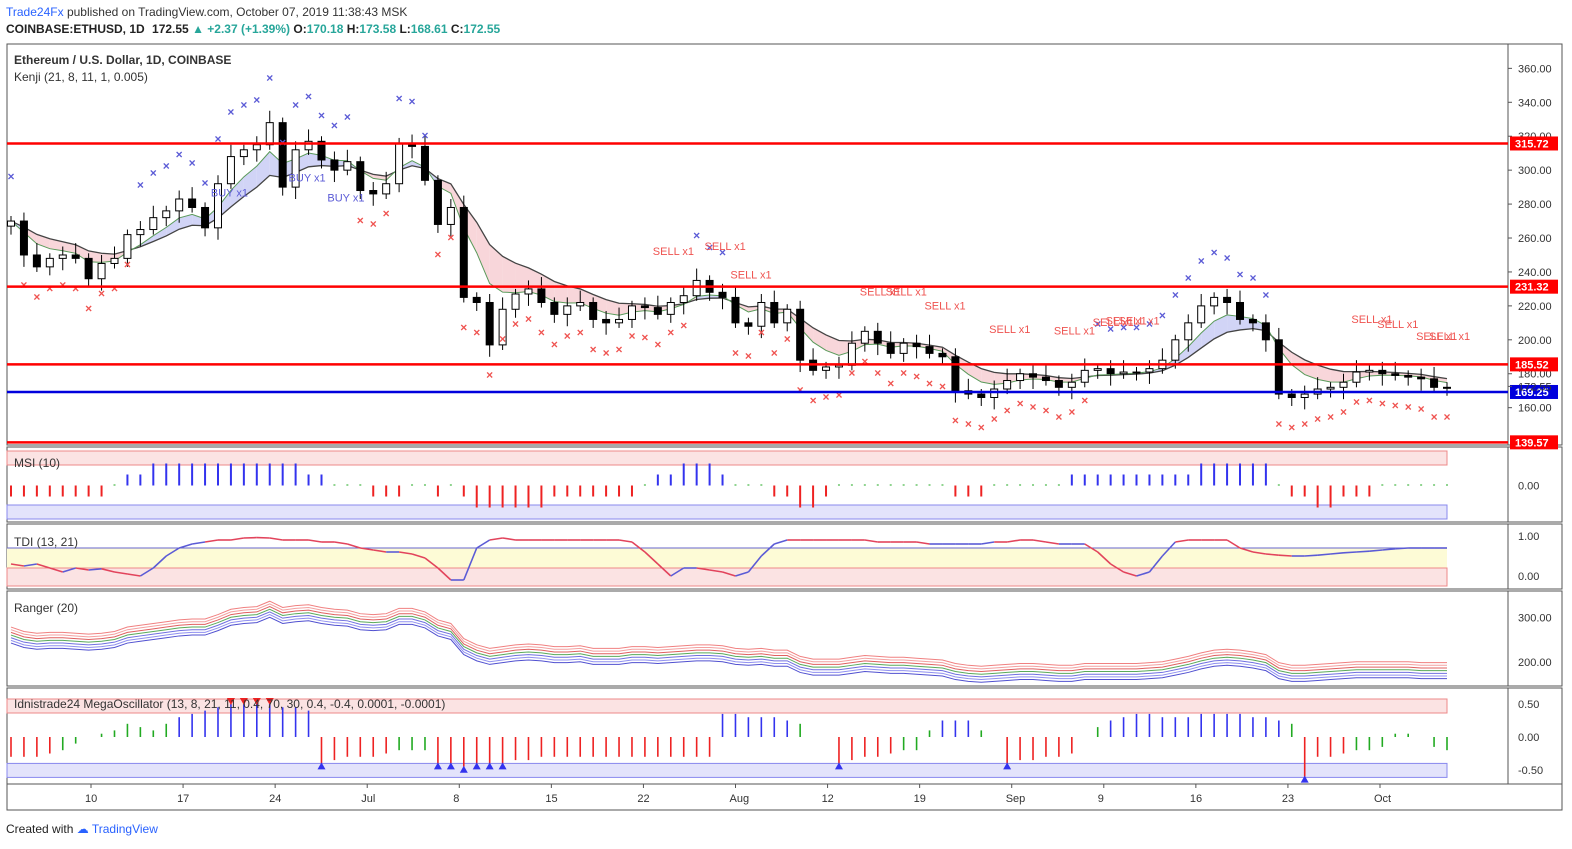 This screenshot has height=849, width=1572. Describe the element at coordinates (46, 608) in the screenshot. I see `ranger-pane-label: Ranger (20)` at that location.